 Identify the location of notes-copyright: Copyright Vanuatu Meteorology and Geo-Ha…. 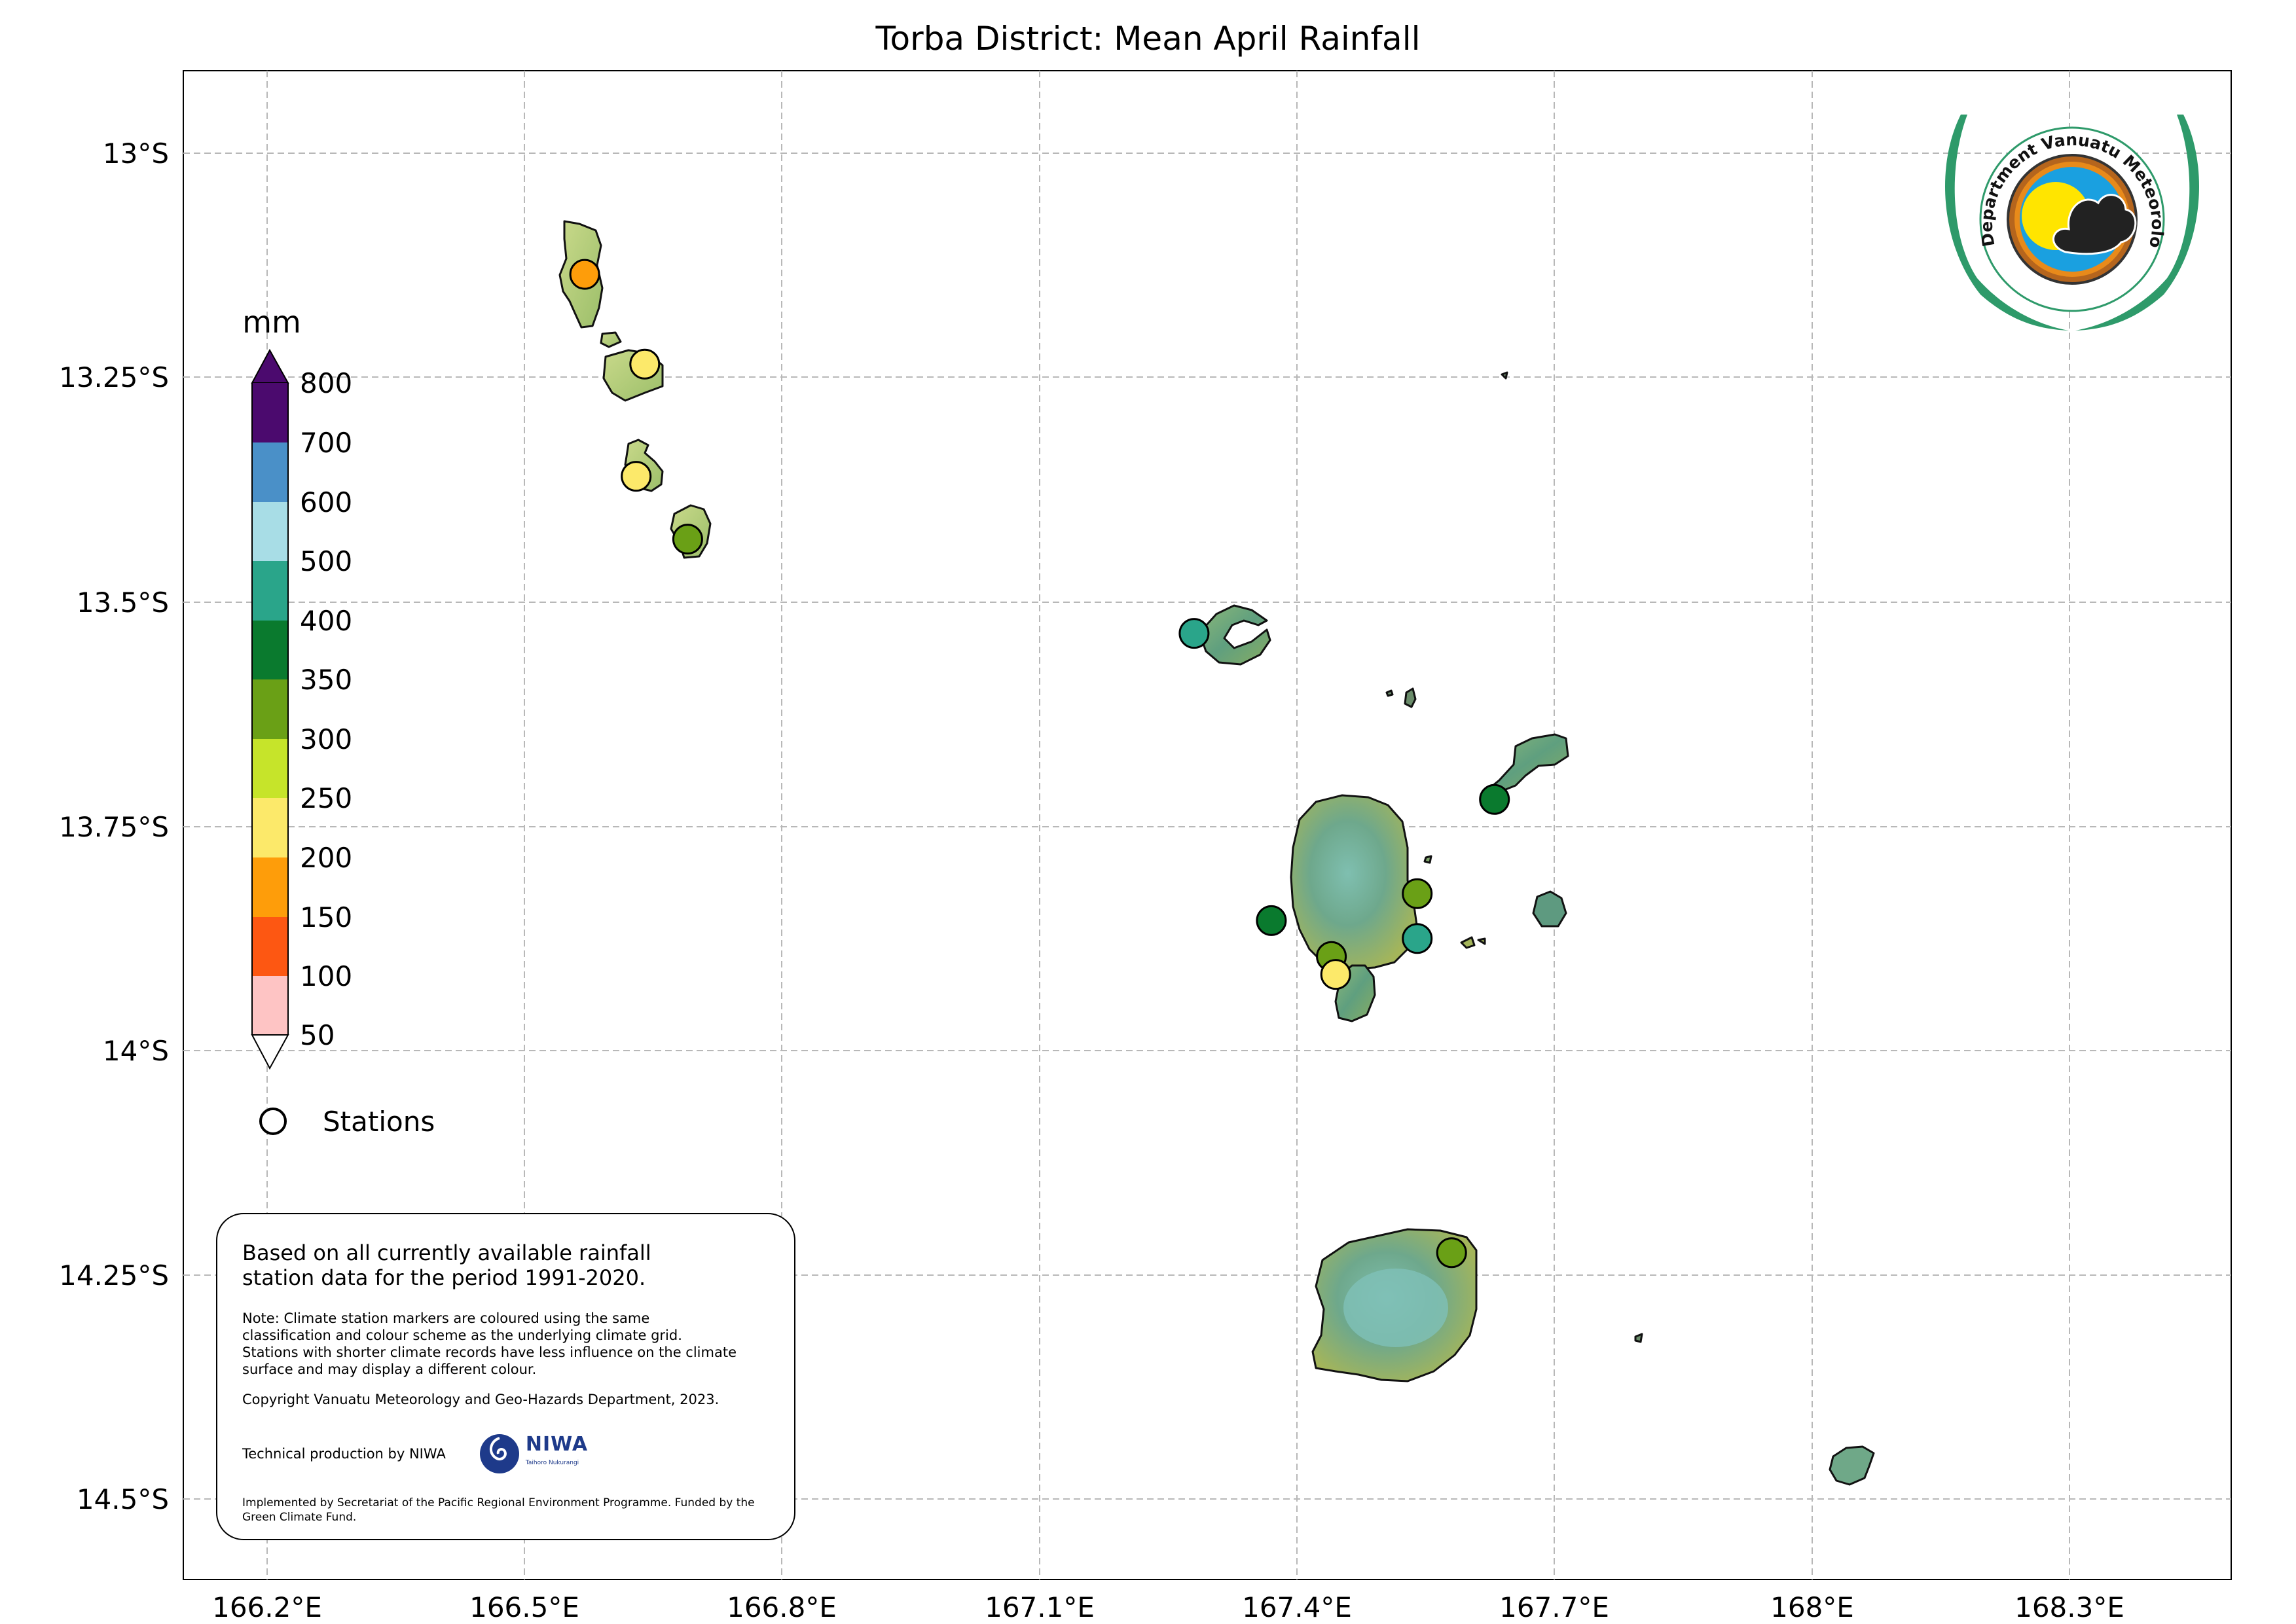
(481, 1399).